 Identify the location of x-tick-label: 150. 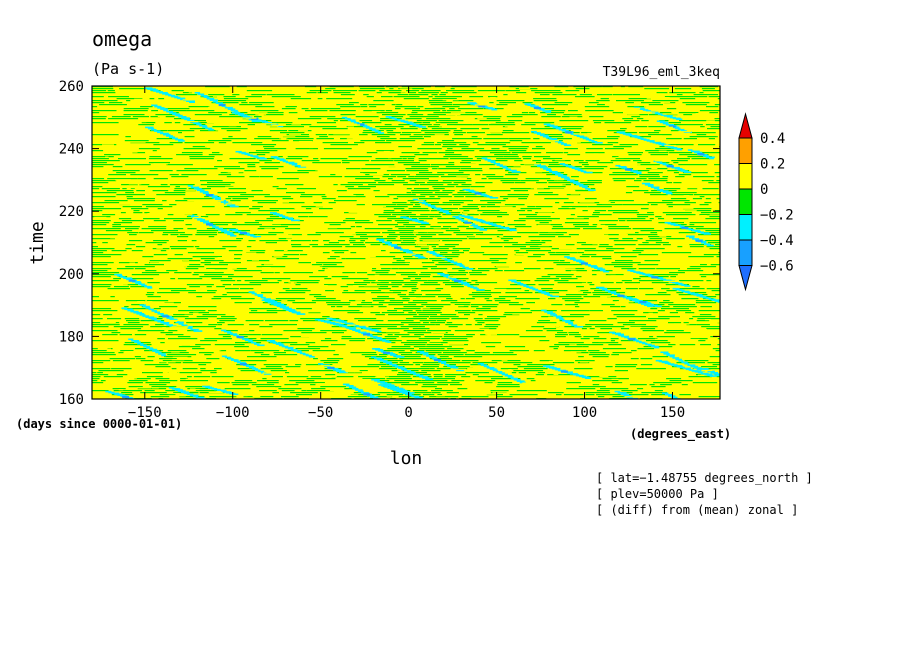
(672, 413).